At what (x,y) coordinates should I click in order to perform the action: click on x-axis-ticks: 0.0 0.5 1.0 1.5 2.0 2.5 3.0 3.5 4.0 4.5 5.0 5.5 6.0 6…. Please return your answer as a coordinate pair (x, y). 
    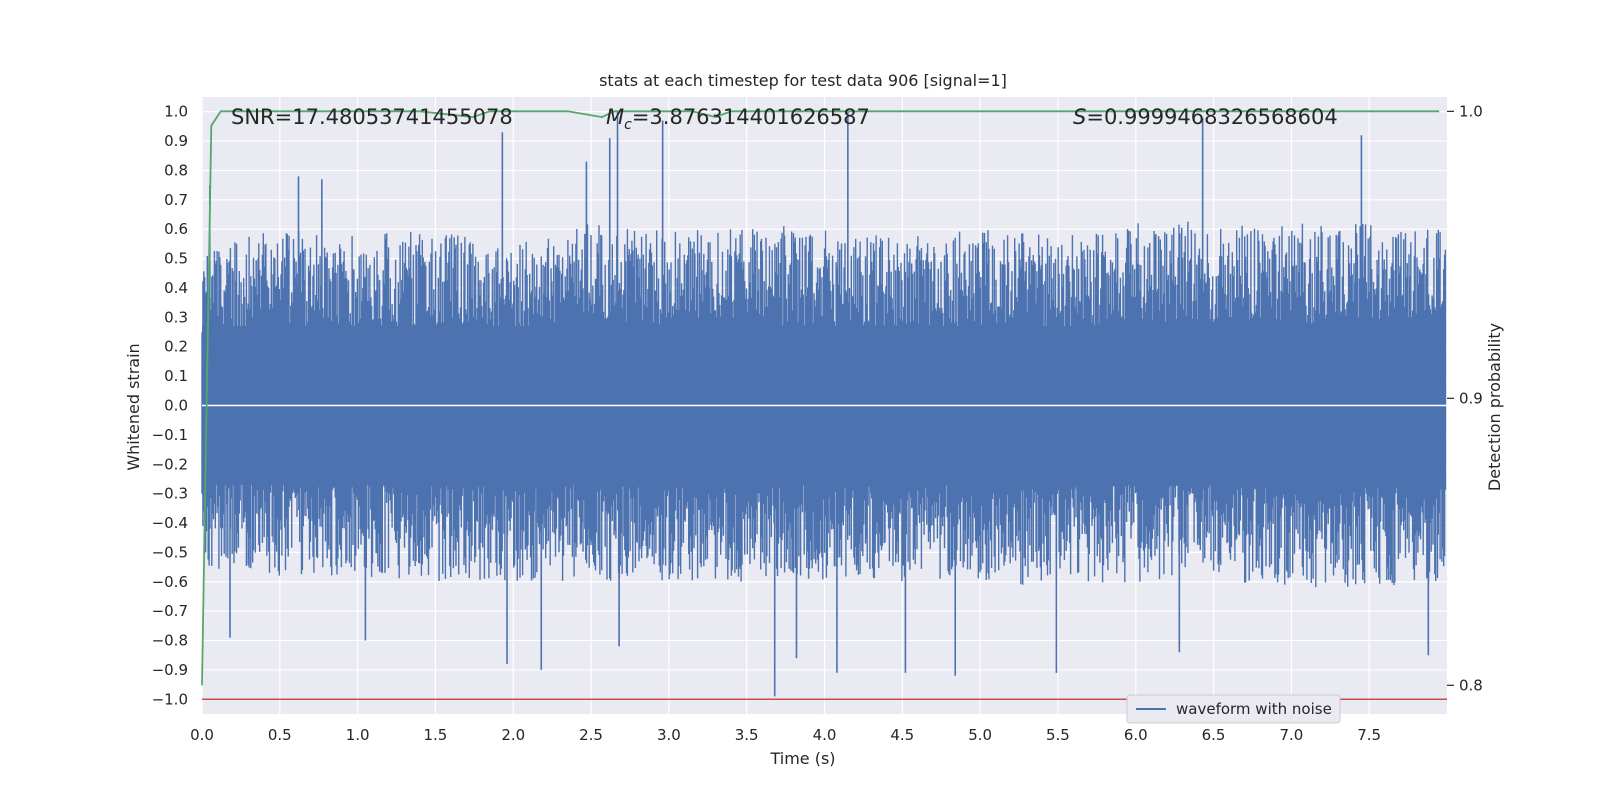
    Looking at the image, I should click on (785, 735).